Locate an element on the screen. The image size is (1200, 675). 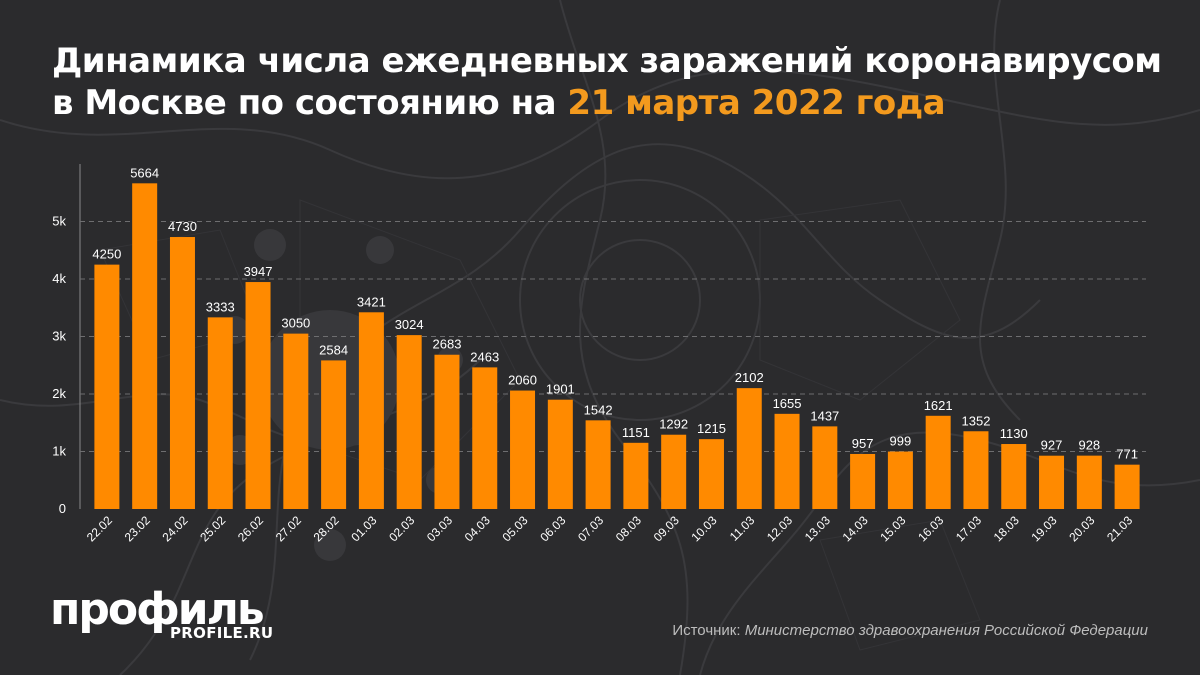
x-tick-label: 03.03 is located at coordinates (439, 528).